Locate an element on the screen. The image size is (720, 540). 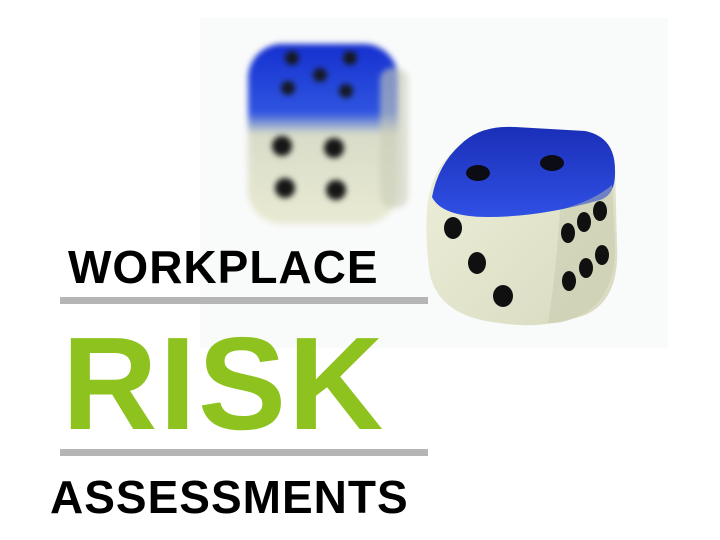
rear-die-image is located at coordinates (328, 134).